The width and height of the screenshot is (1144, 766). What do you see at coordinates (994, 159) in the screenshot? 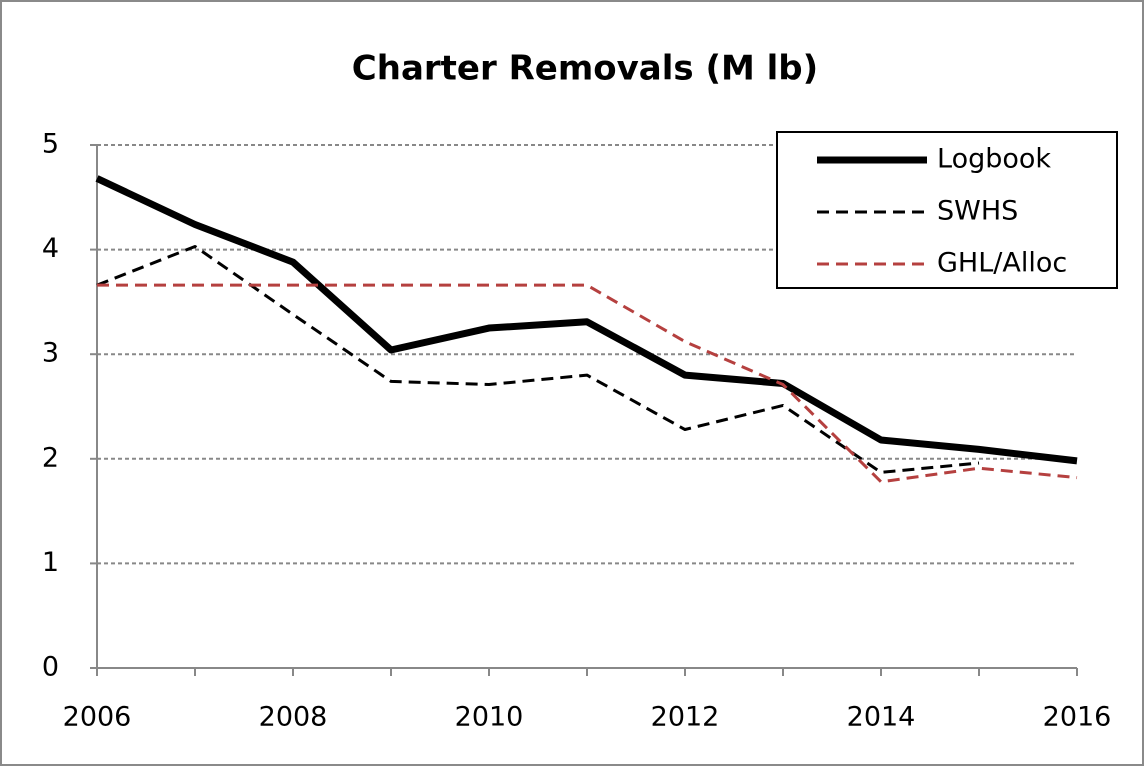
I see `legend-label: Logbook` at bounding box center [994, 159].